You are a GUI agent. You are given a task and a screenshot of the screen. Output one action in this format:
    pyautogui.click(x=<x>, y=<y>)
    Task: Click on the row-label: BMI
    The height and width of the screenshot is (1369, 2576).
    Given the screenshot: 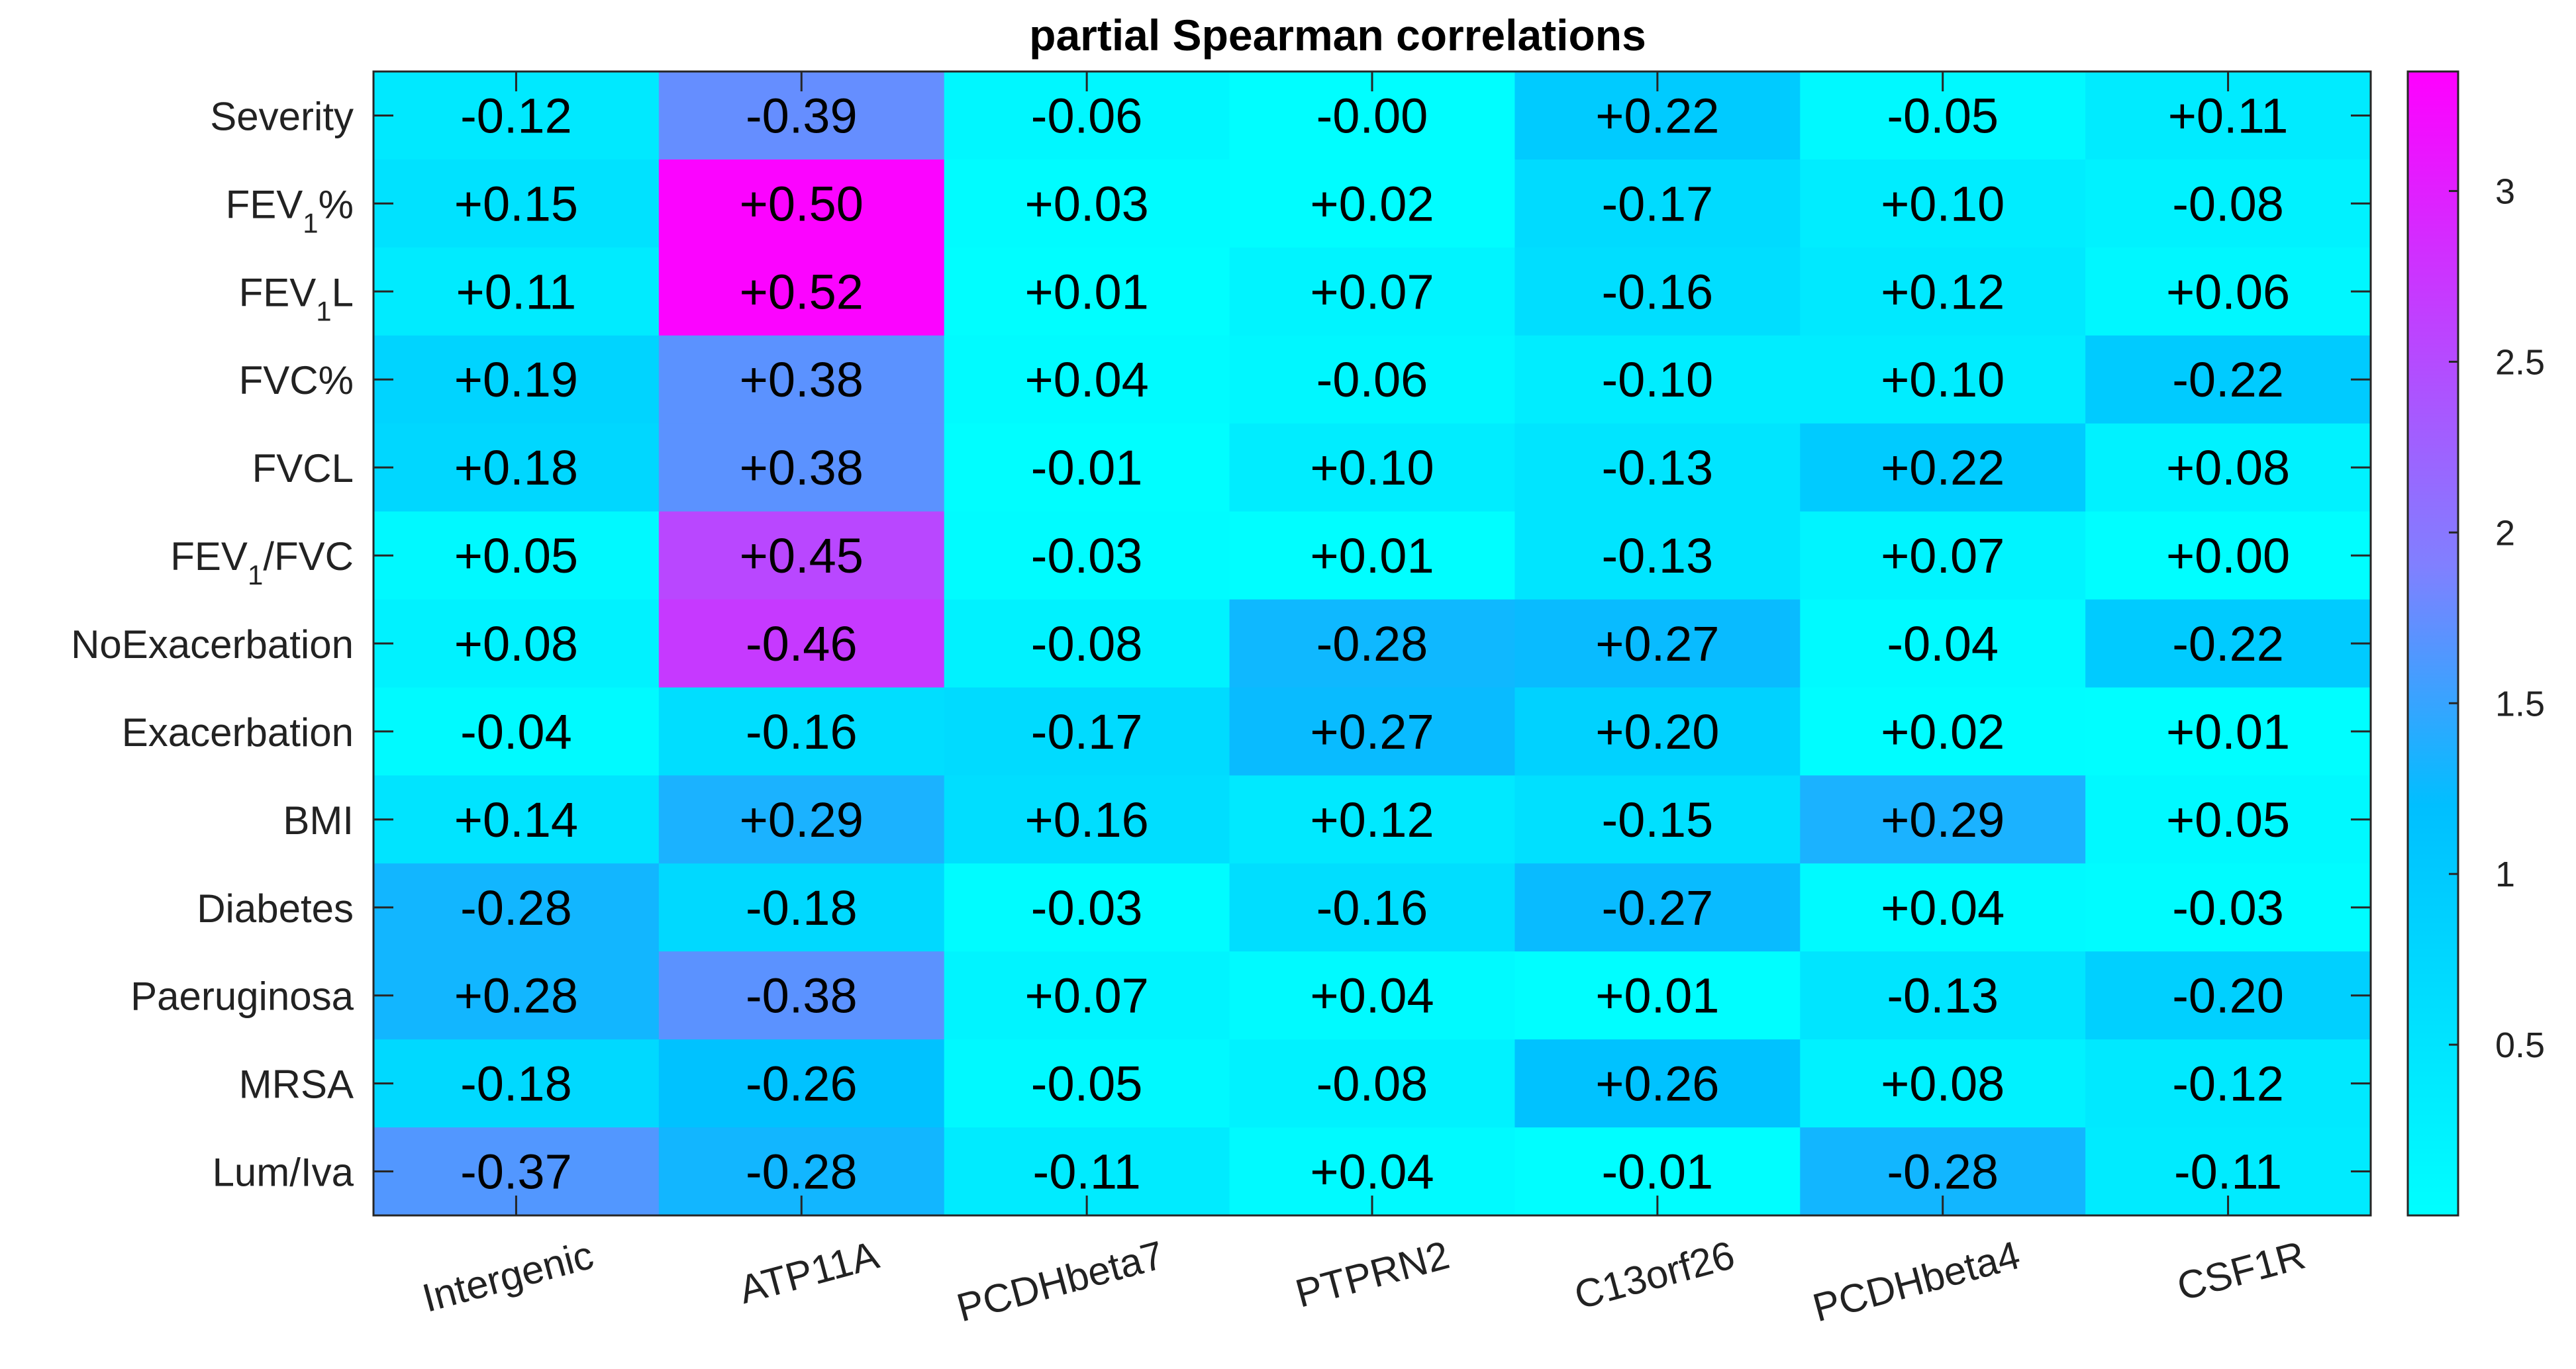 What is the action you would take?
    pyautogui.click(x=318, y=820)
    